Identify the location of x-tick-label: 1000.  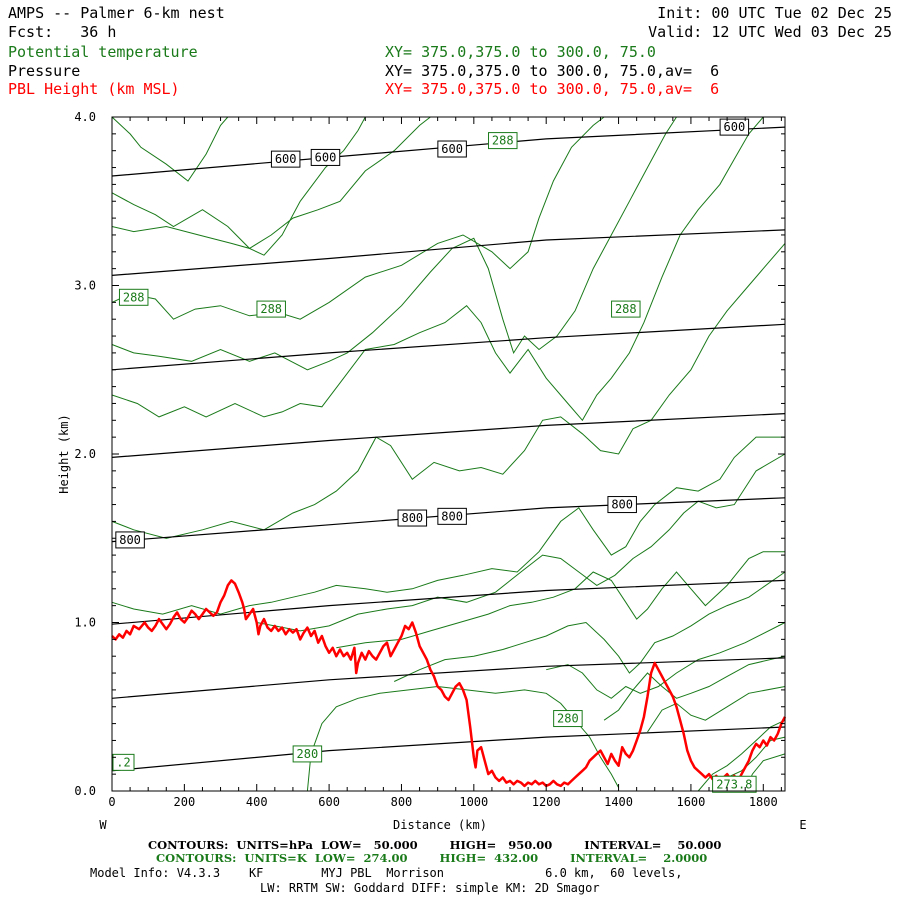
(473, 802).